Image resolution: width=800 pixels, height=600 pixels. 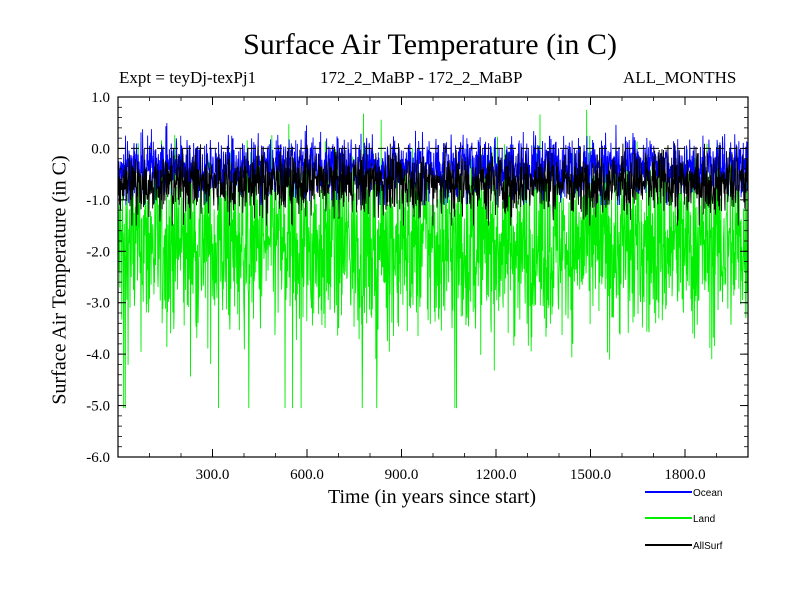 I want to click on x-tick-label: 1800.0, so click(x=684, y=475).